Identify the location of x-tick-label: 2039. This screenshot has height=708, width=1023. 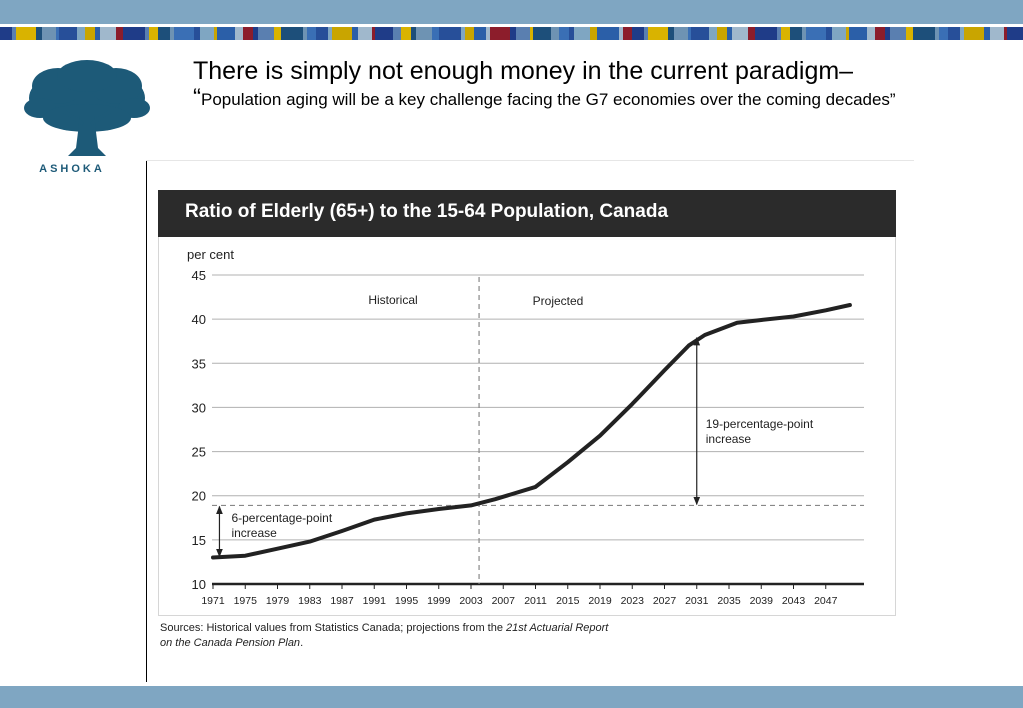
(762, 601).